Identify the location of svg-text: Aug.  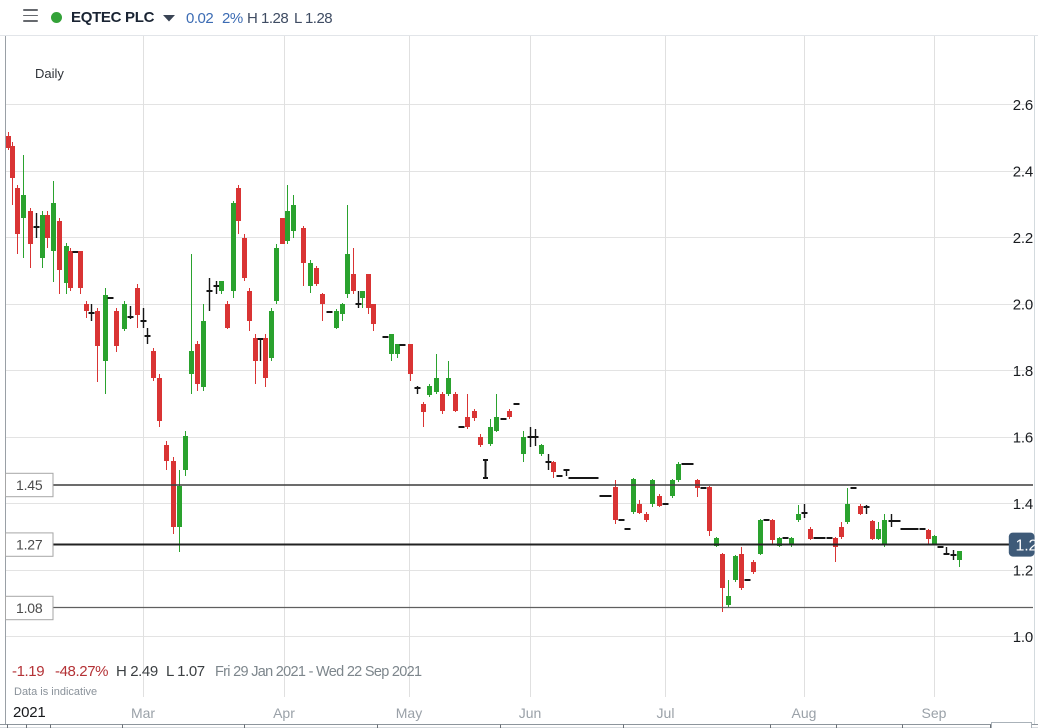
(804, 713).